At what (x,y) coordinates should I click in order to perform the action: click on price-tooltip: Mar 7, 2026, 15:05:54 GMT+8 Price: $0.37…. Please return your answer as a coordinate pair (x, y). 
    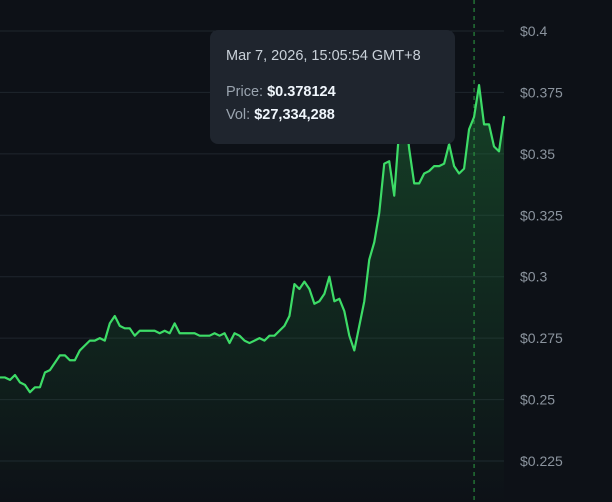
    Looking at the image, I should click on (332, 87).